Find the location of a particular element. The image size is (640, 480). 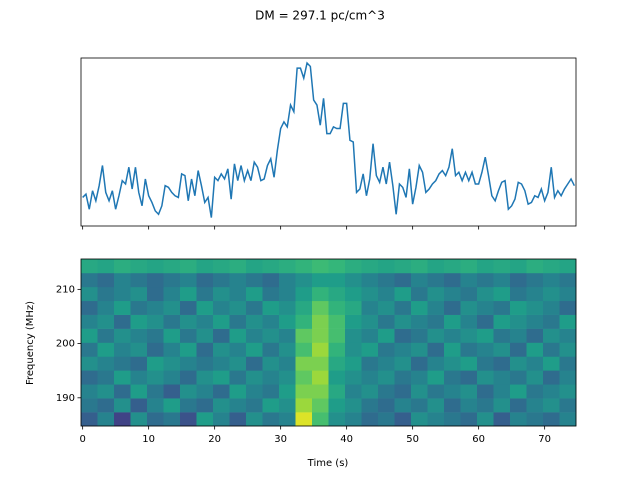

y-tick-label: 210 is located at coordinates (65, 289).